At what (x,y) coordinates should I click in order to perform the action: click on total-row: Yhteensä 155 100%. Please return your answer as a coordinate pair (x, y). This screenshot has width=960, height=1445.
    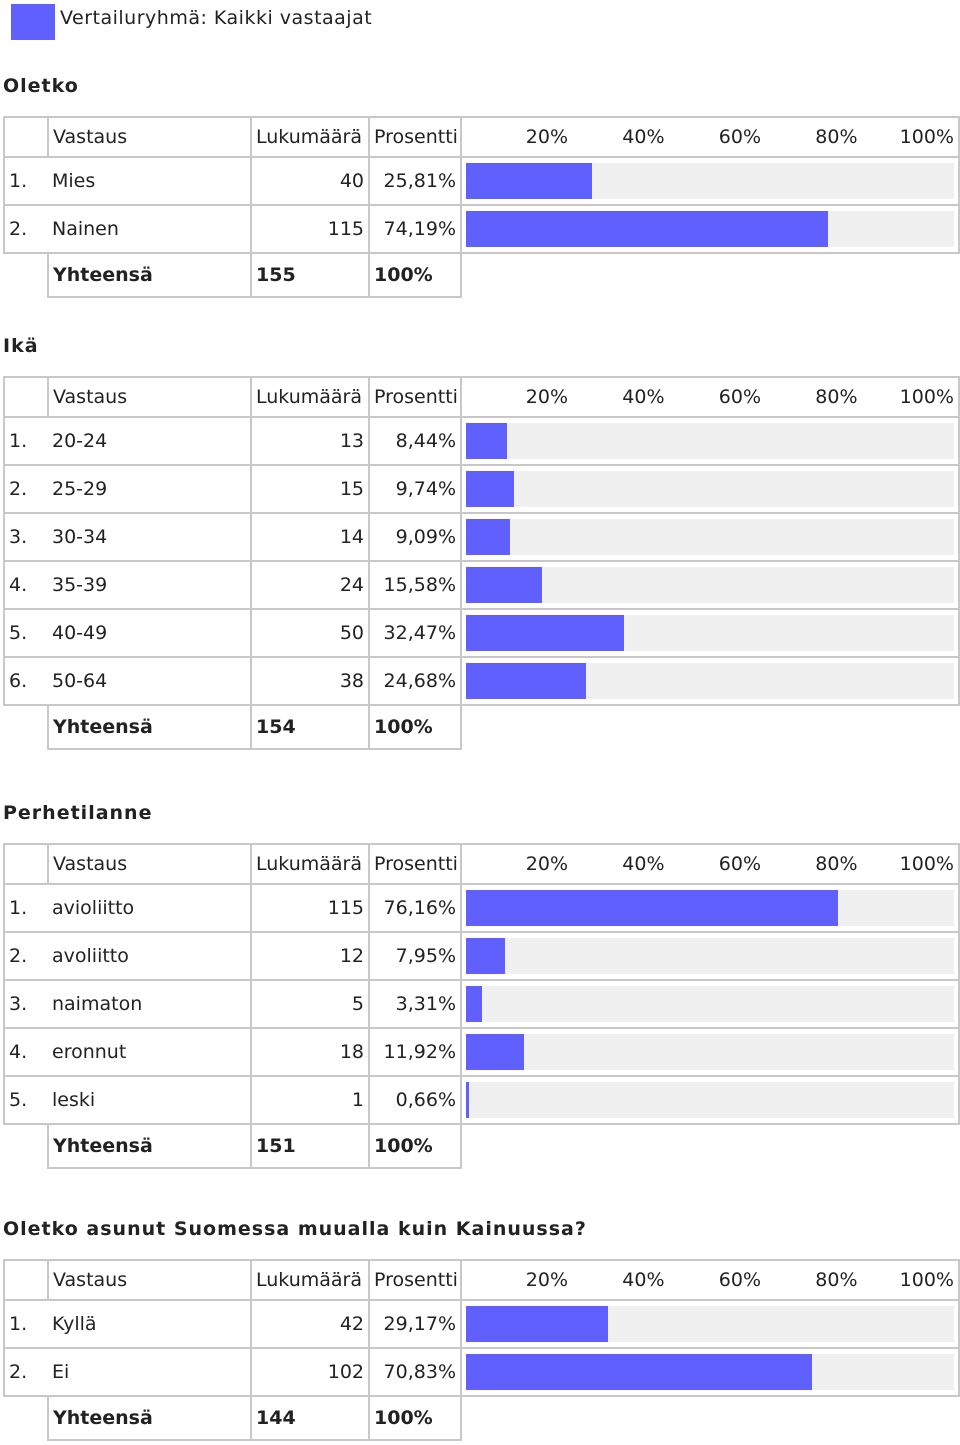
    Looking at the image, I should click on (481, 275).